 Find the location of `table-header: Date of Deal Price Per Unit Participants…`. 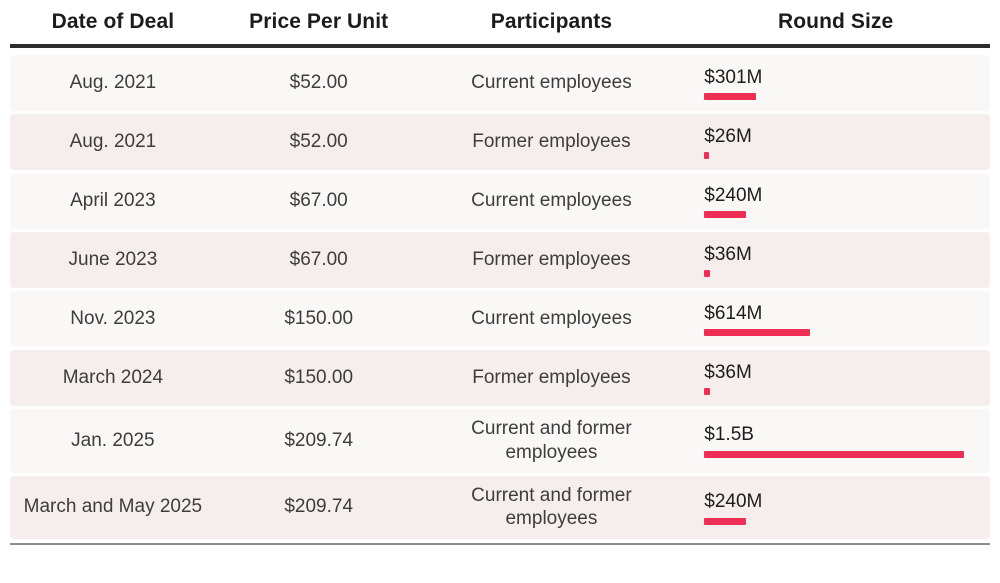

table-header: Date of Deal Price Per Unit Participants… is located at coordinates (500, 21).